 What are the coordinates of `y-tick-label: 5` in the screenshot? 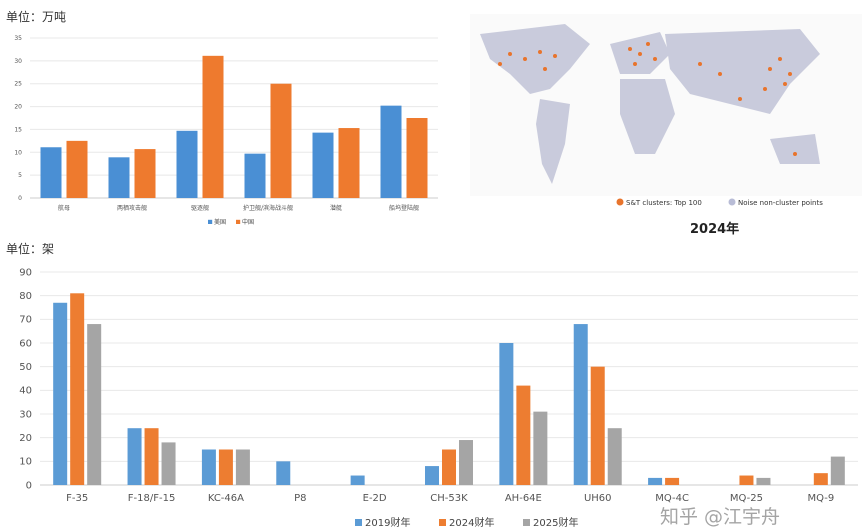 It's located at (20, 175).